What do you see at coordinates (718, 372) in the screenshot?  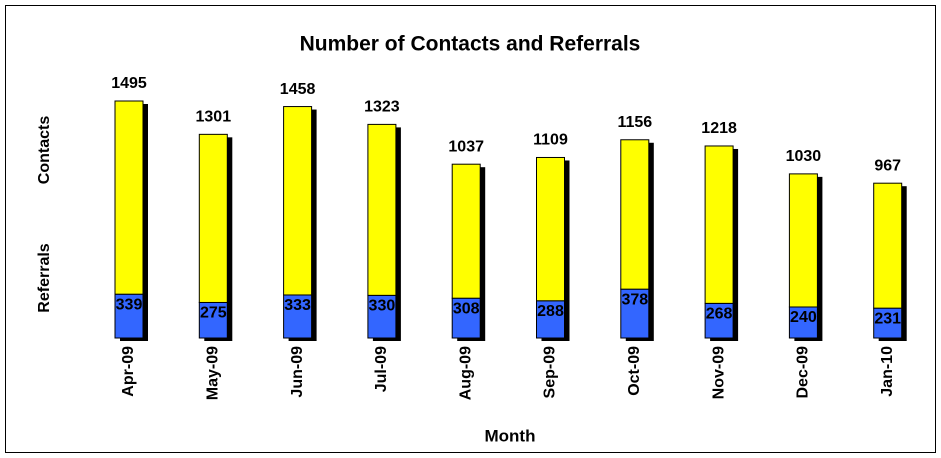 I see `x-tick-label: Nov-09` at bounding box center [718, 372].